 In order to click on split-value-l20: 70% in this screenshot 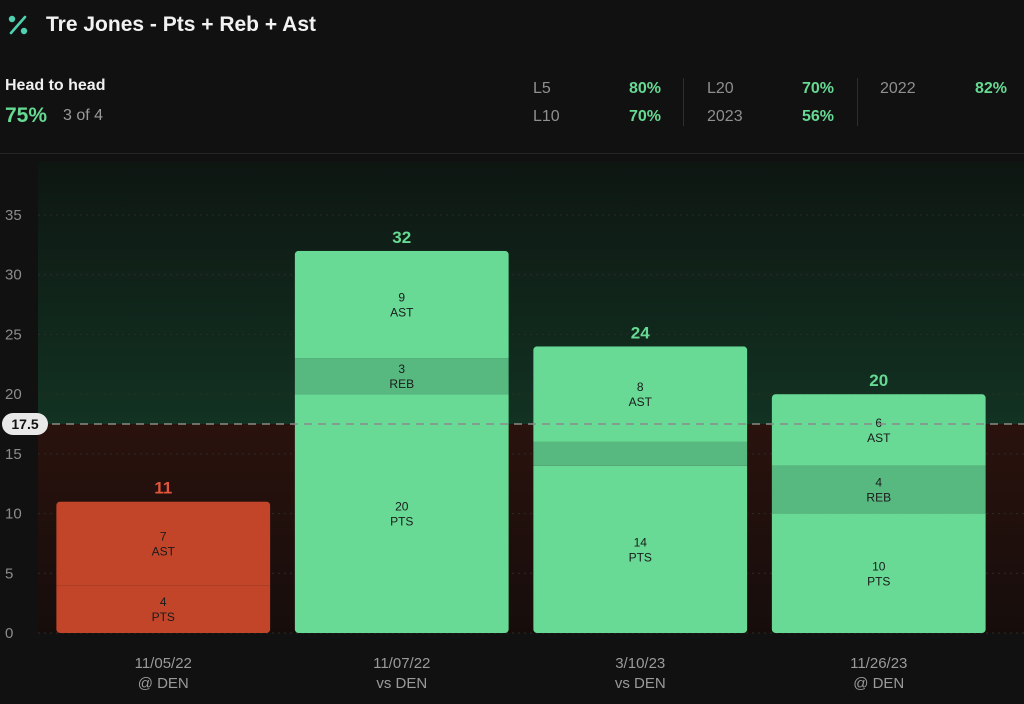, I will do `click(817, 88)`.